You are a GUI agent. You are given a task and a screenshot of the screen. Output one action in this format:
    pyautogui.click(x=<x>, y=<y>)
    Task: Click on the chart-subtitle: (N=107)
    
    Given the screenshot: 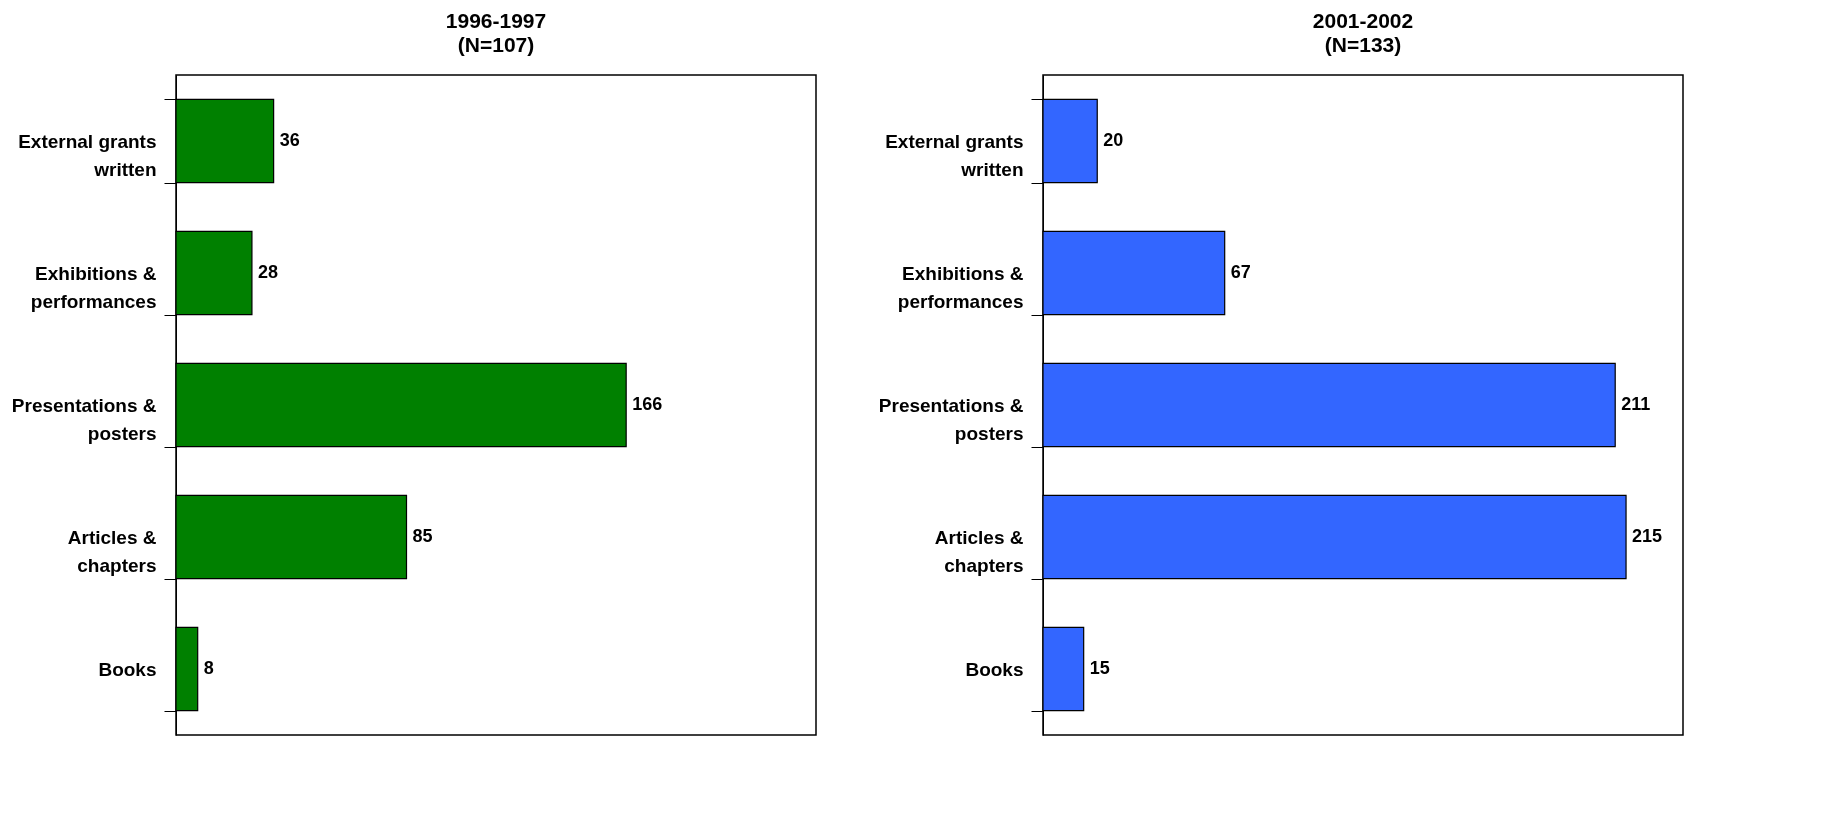 What is the action you would take?
    pyautogui.click(x=496, y=44)
    